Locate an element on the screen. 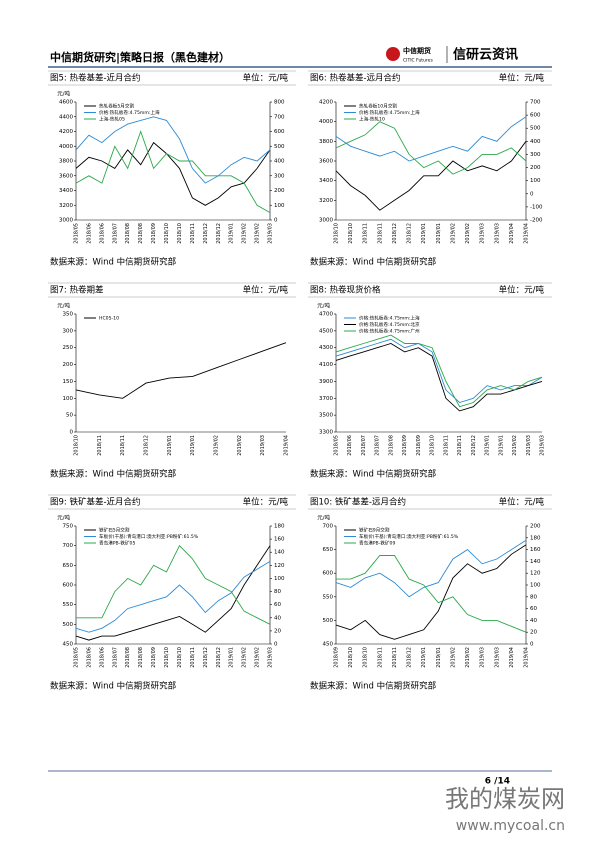  y-tick-label: 550 is located at coordinates (68, 605).